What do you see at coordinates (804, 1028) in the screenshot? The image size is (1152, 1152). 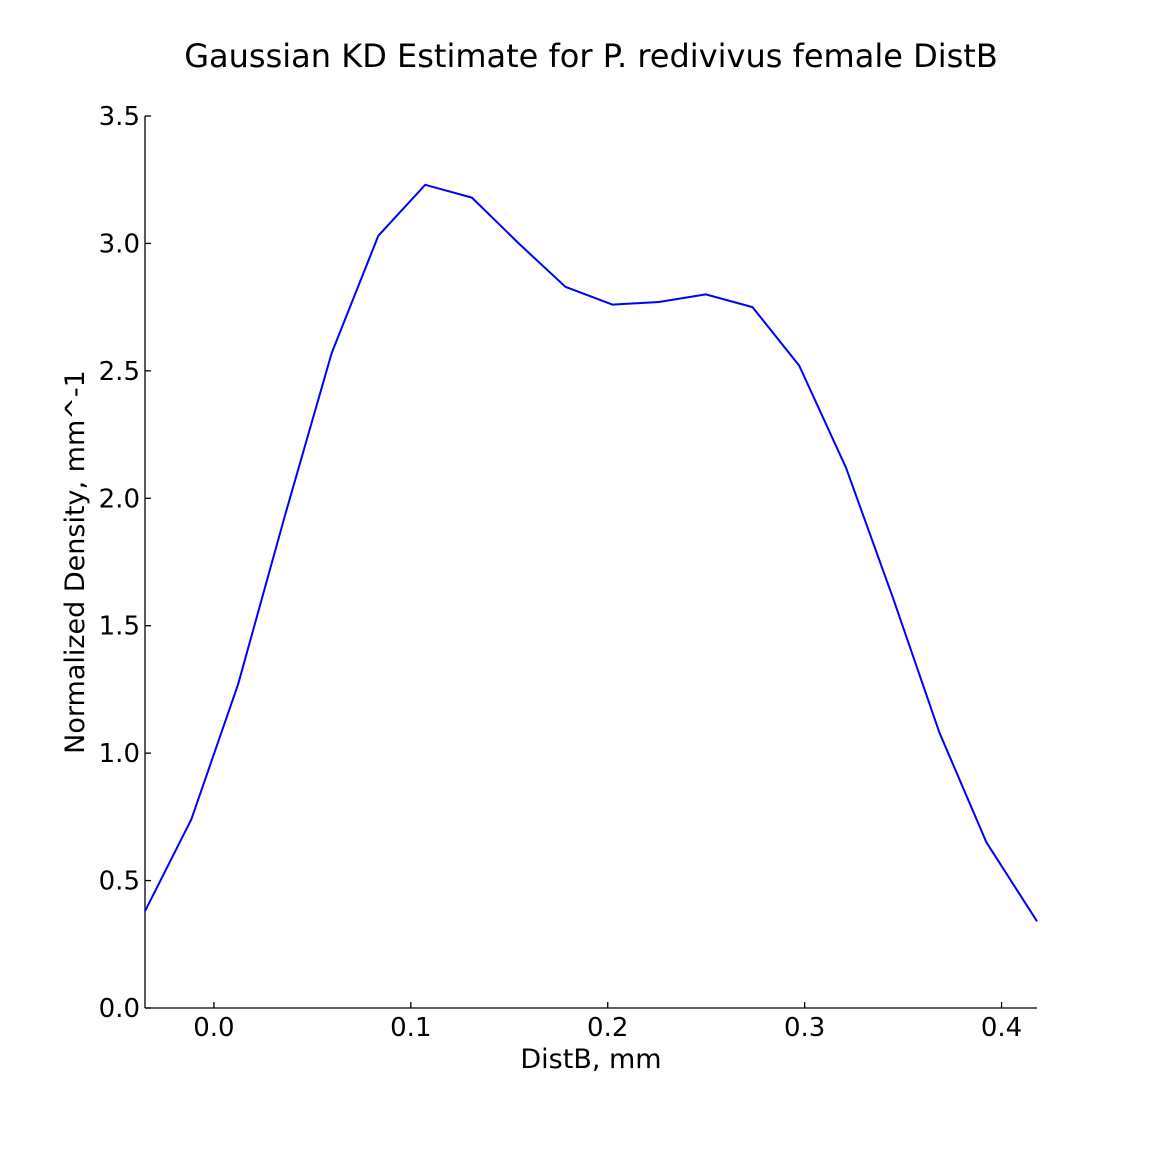 I see `x-tick-label: 0.3` at bounding box center [804, 1028].